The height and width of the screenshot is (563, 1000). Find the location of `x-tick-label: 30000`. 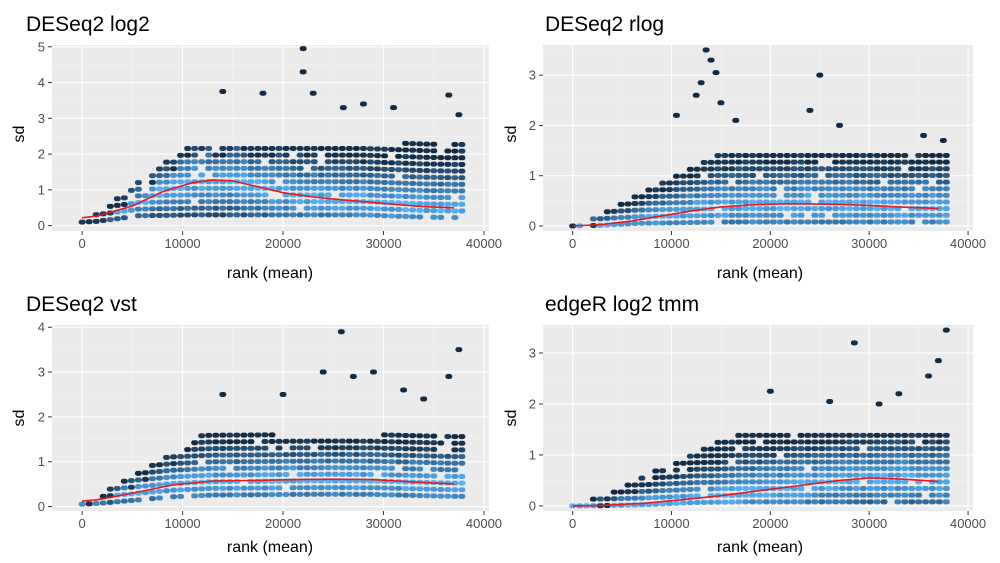

x-tick-label: 30000 is located at coordinates (869, 243).